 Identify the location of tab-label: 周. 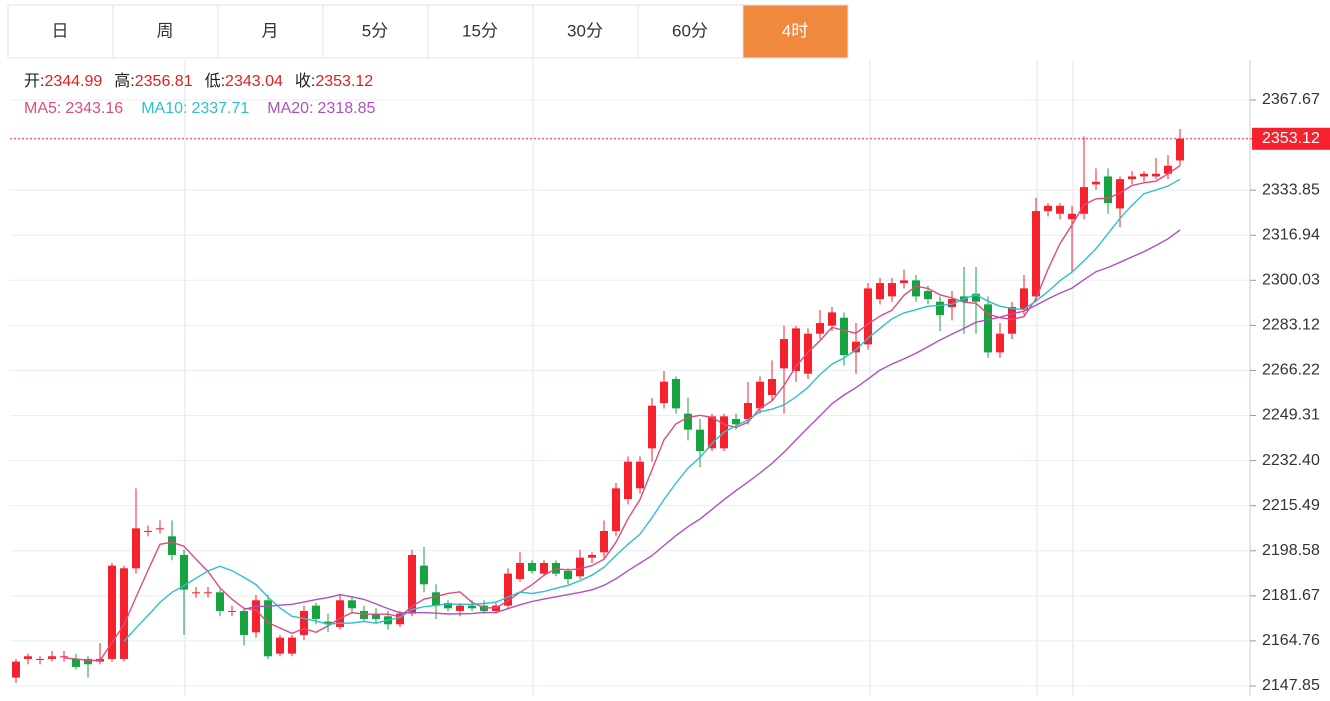
(165, 30).